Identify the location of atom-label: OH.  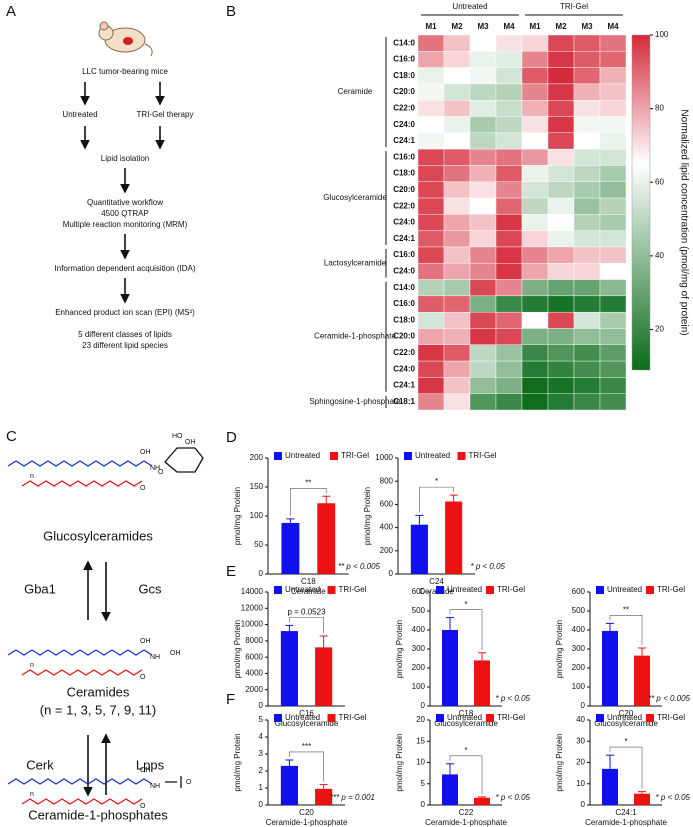
(145, 452).